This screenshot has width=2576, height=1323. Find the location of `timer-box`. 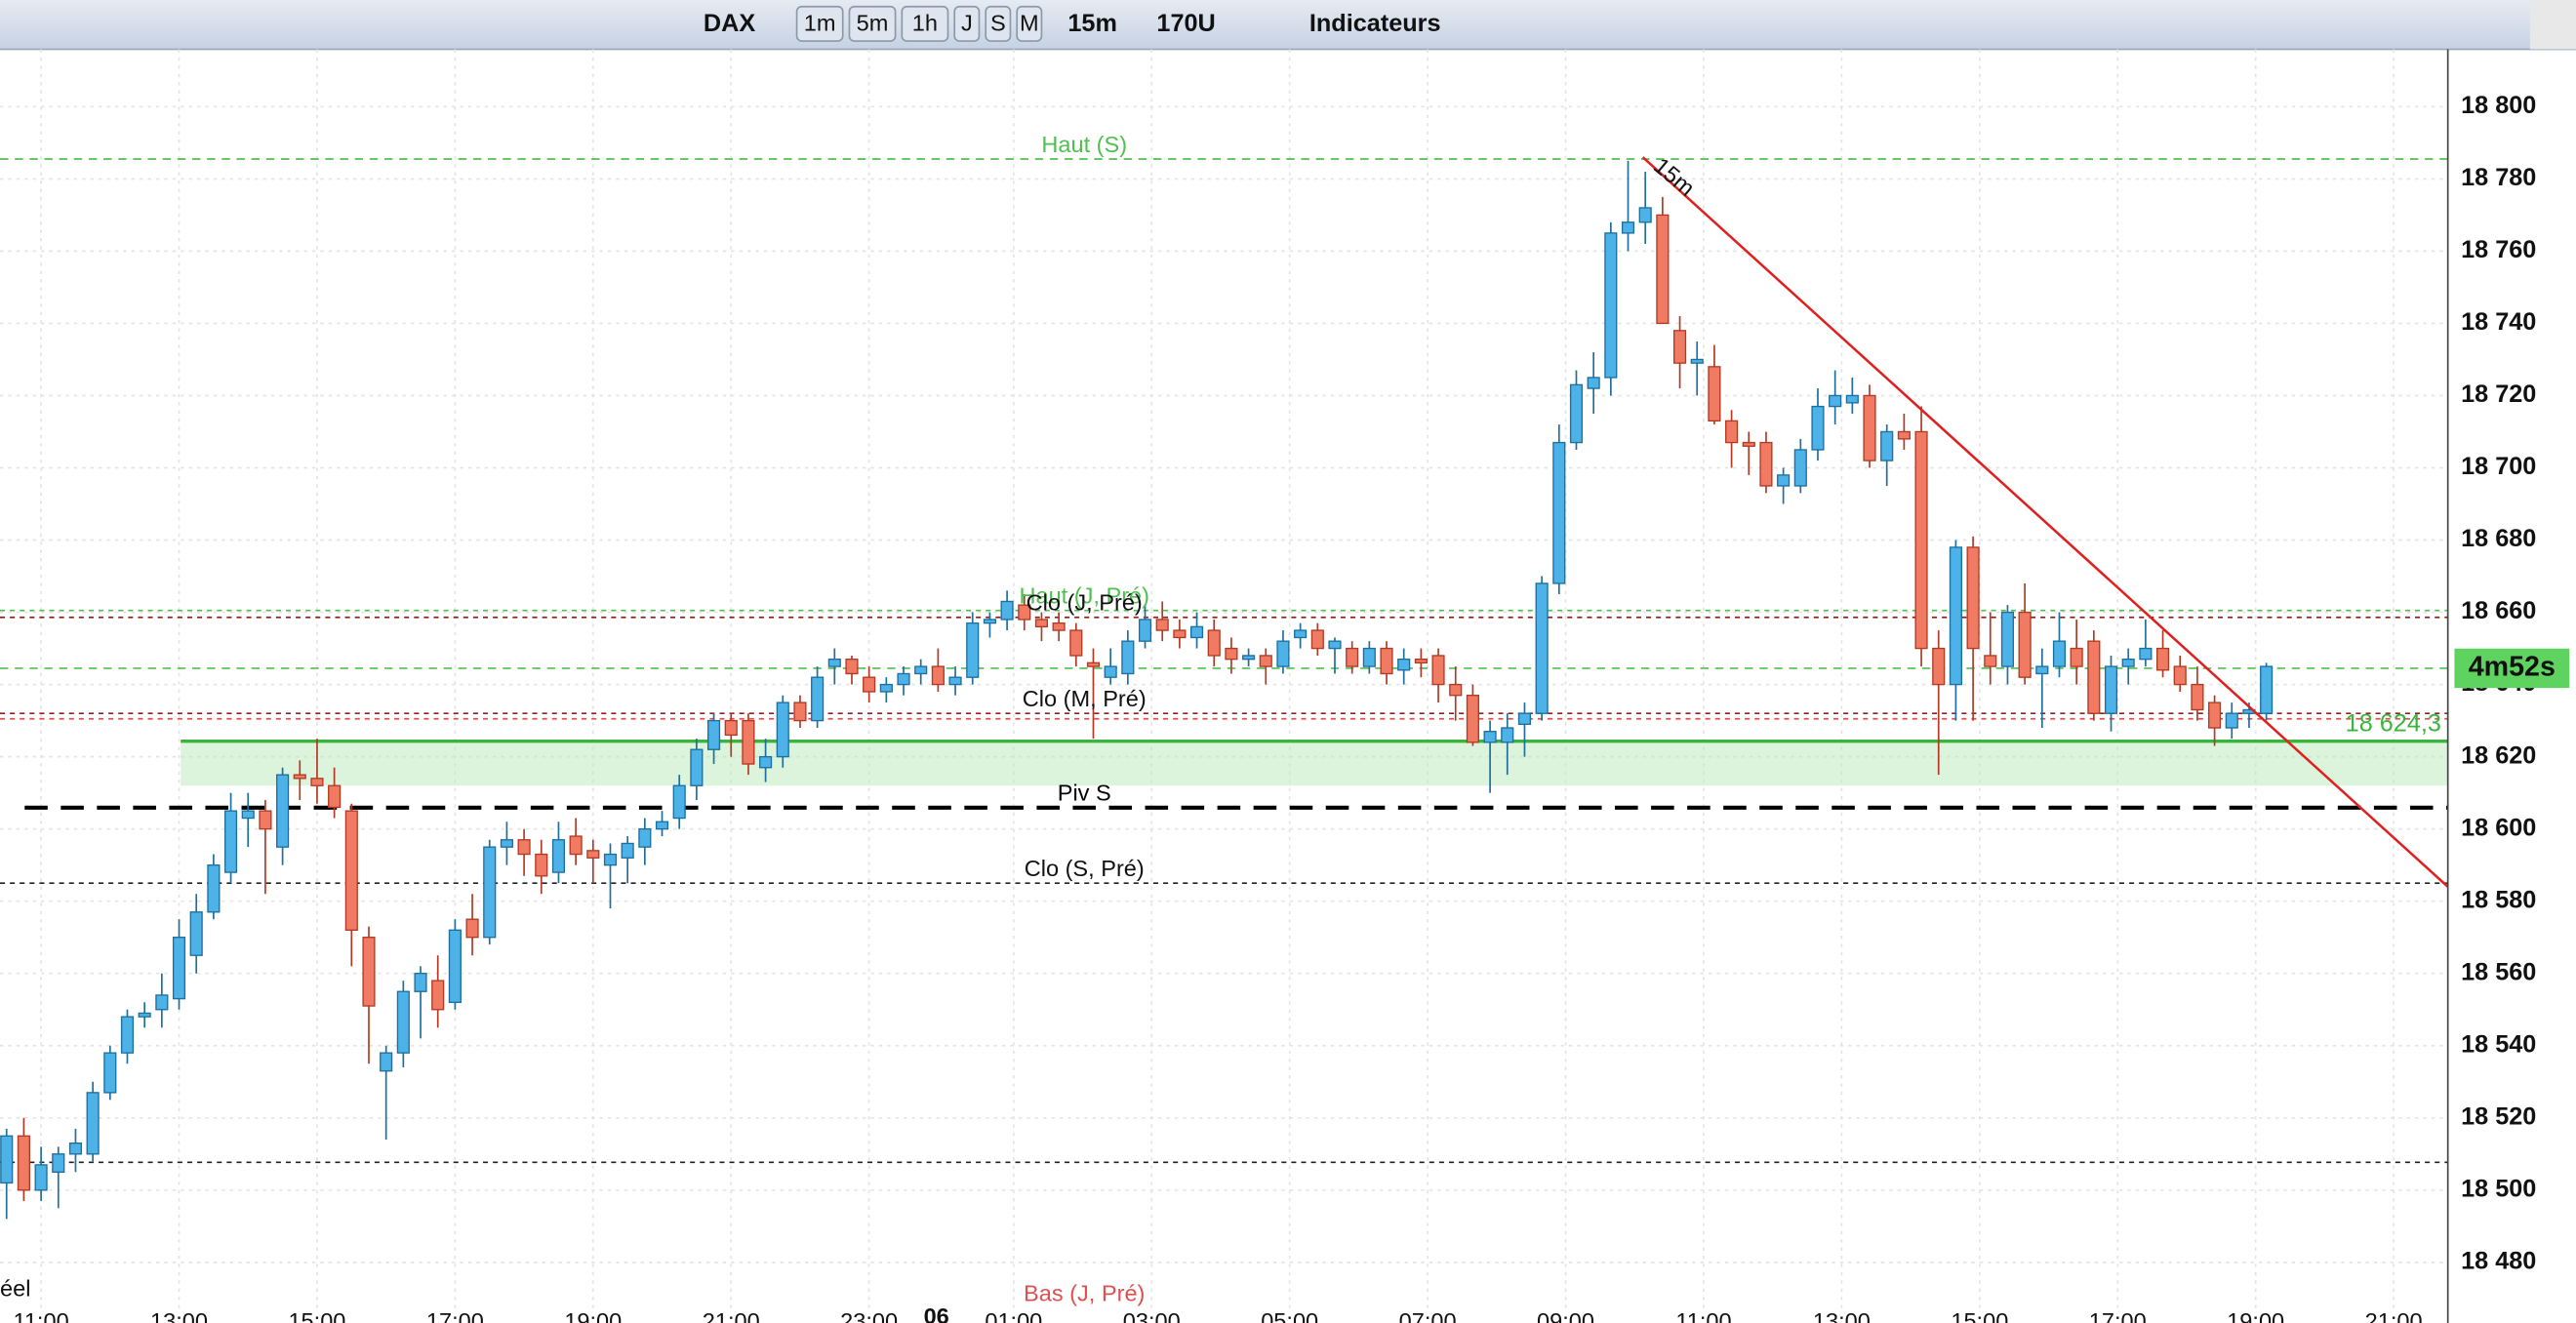

timer-box is located at coordinates (2512, 669).